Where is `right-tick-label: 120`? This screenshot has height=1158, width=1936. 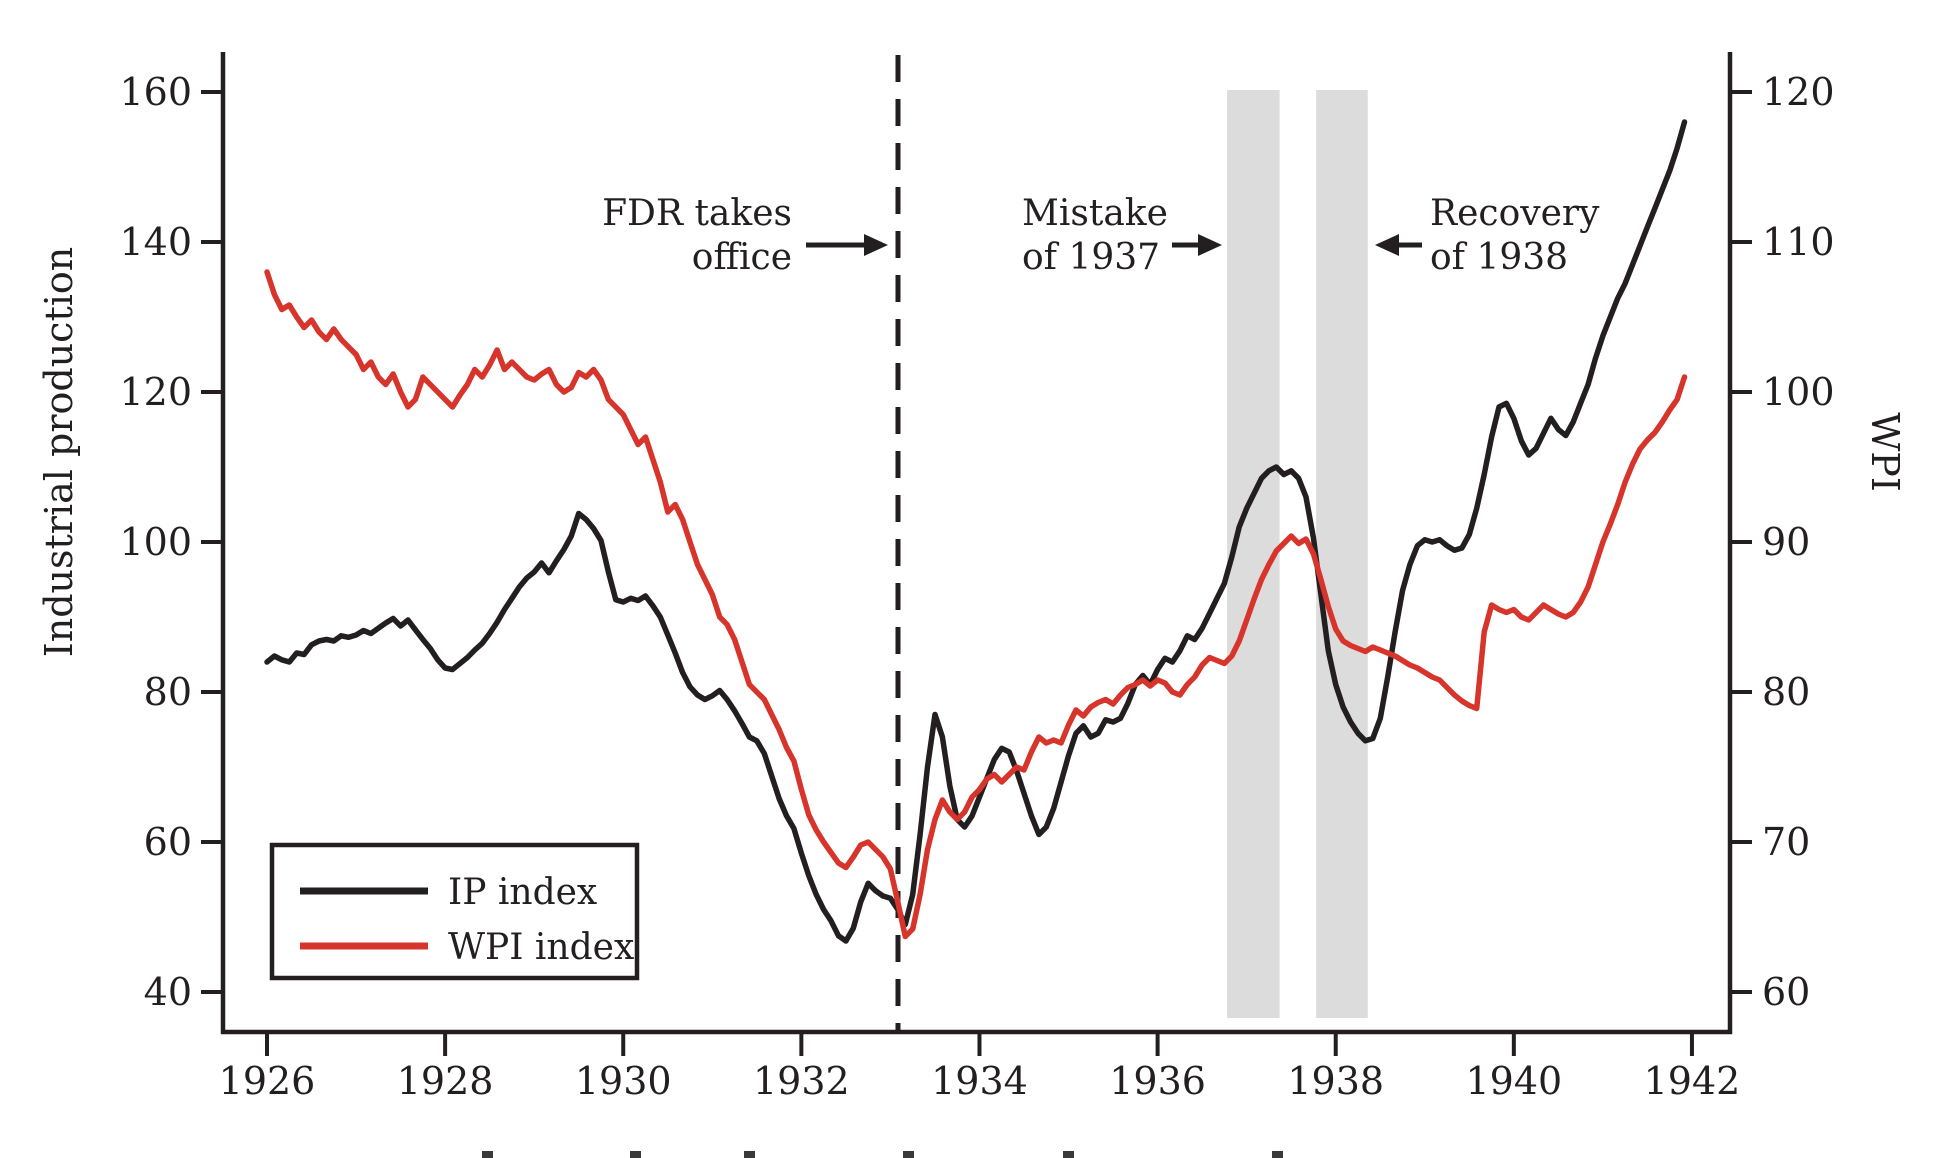 right-tick-label: 120 is located at coordinates (1798, 92).